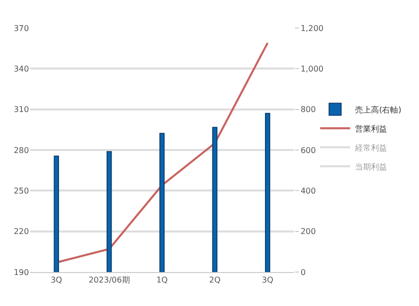  Describe the element at coordinates (21, 69) in the screenshot. I see `y-tick-label: 340` at that location.